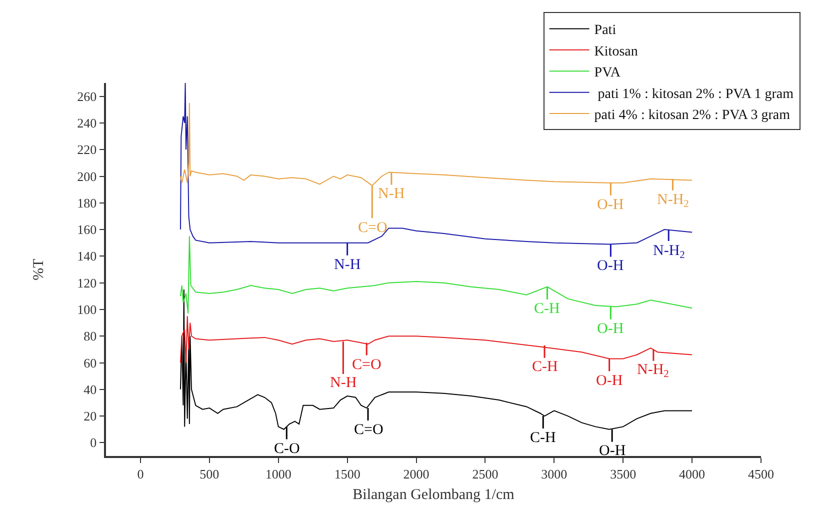  Describe the element at coordinates (87, 230) in the screenshot. I see `y-tick-label: 160` at that location.